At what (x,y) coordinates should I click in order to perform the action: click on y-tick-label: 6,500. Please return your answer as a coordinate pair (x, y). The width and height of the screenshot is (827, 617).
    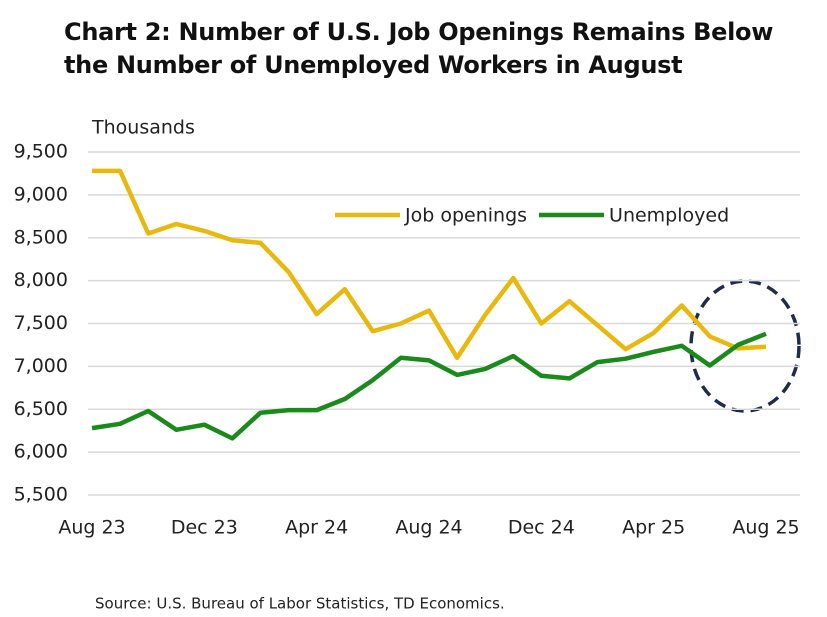
    Looking at the image, I should click on (41, 409).